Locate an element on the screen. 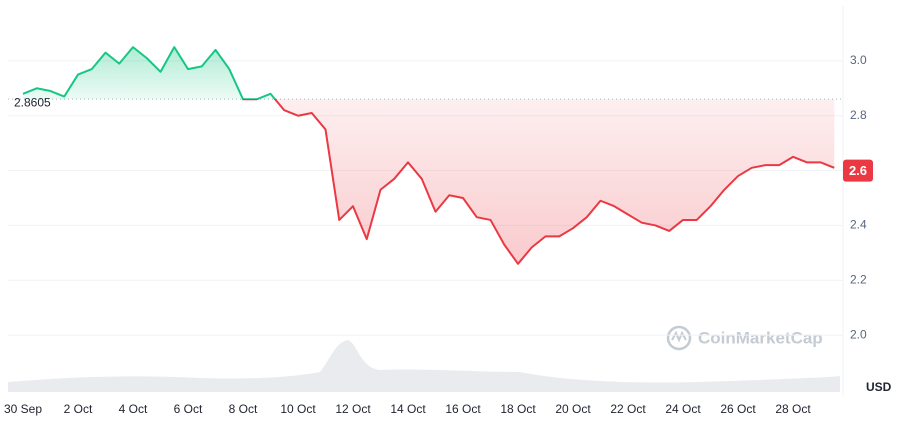 Image resolution: width=900 pixels, height=433 pixels. x-tick-label: 12 Oct is located at coordinates (353, 409).